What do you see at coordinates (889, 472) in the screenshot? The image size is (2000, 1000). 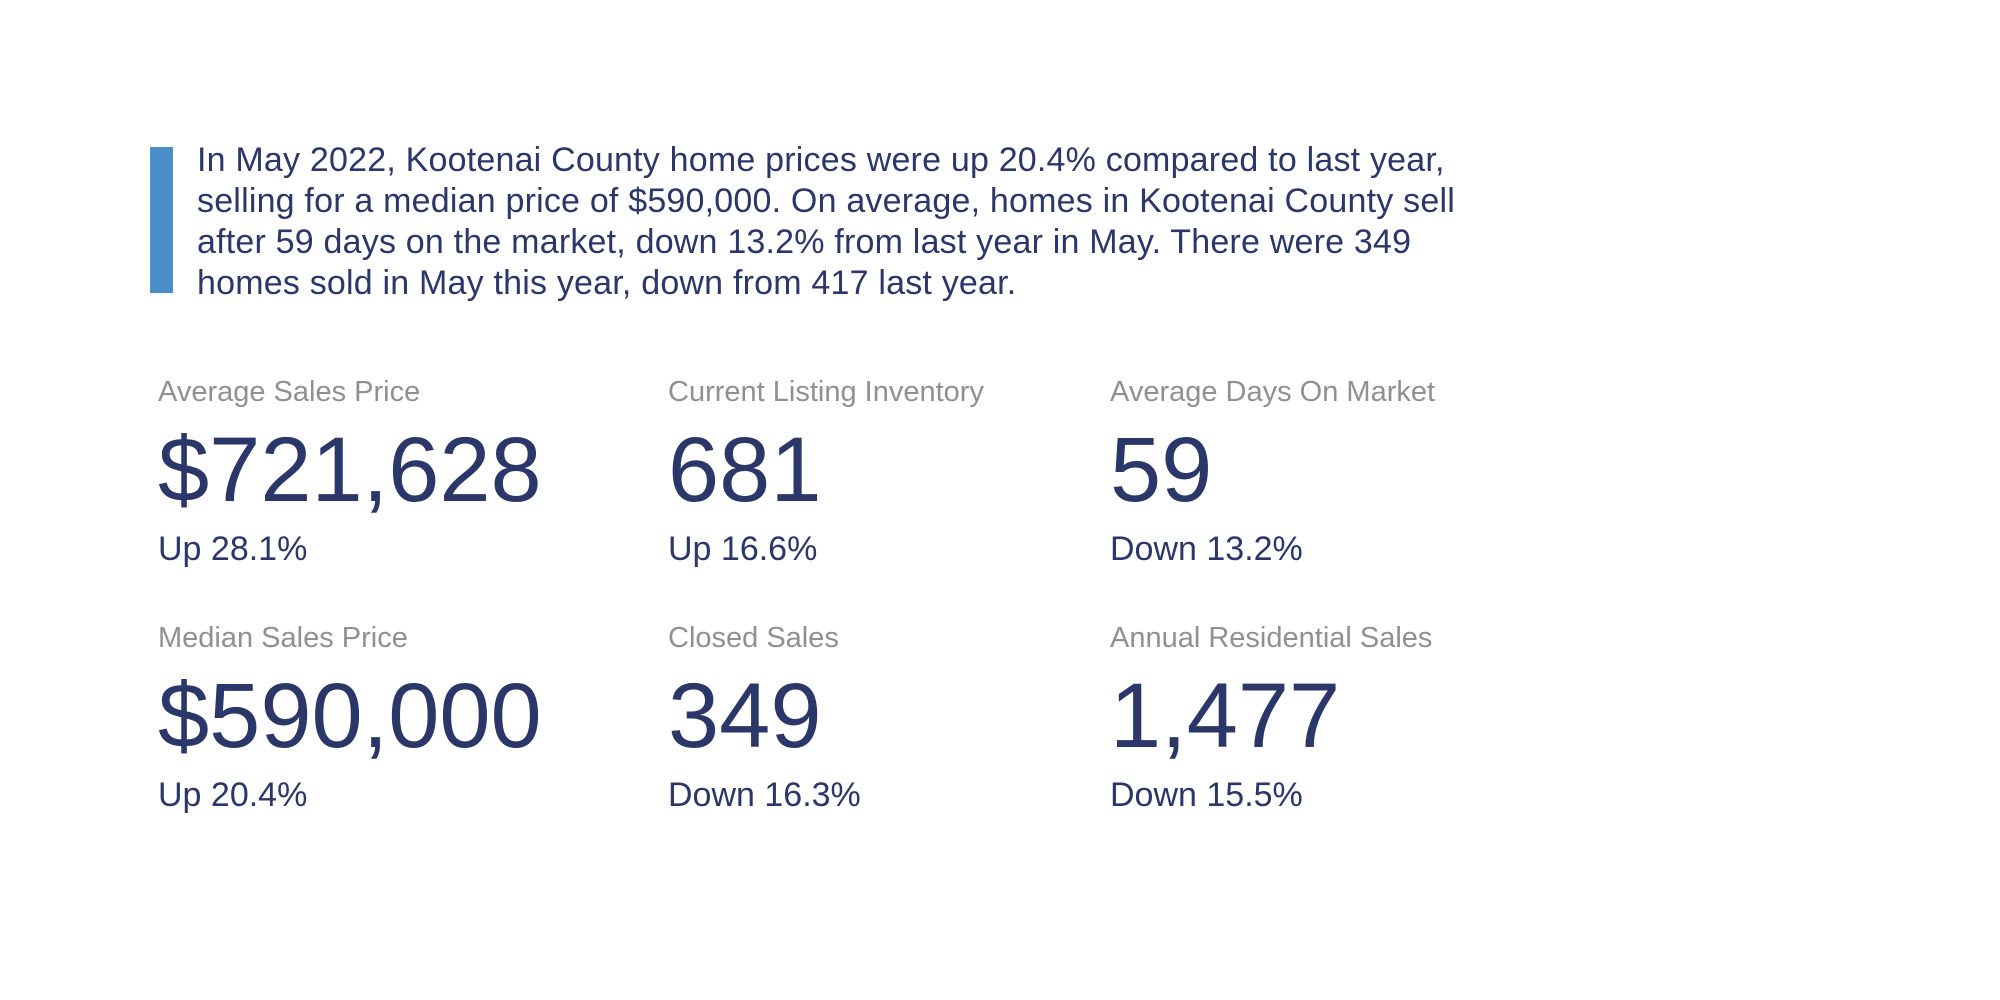 I see `stat-card-current-listing-inventory: Current Listing Inventory 681 Up 16.6%` at bounding box center [889, 472].